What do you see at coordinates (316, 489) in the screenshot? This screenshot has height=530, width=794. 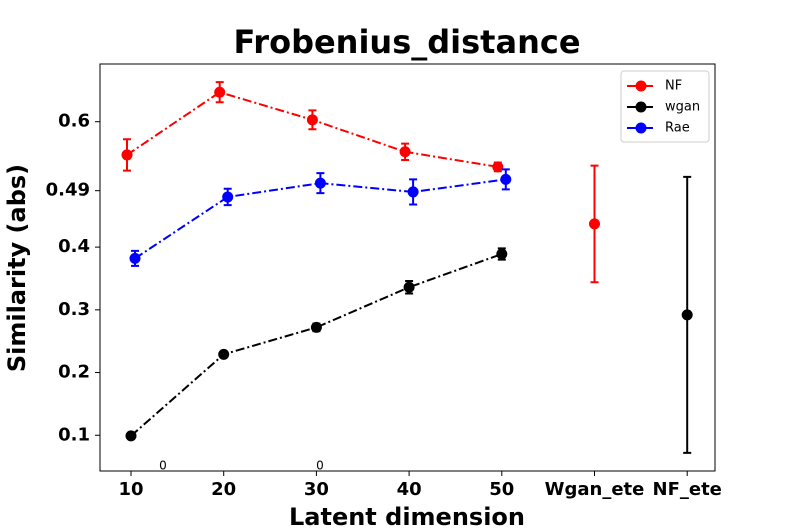 I see `x-tick-label: 30` at bounding box center [316, 489].